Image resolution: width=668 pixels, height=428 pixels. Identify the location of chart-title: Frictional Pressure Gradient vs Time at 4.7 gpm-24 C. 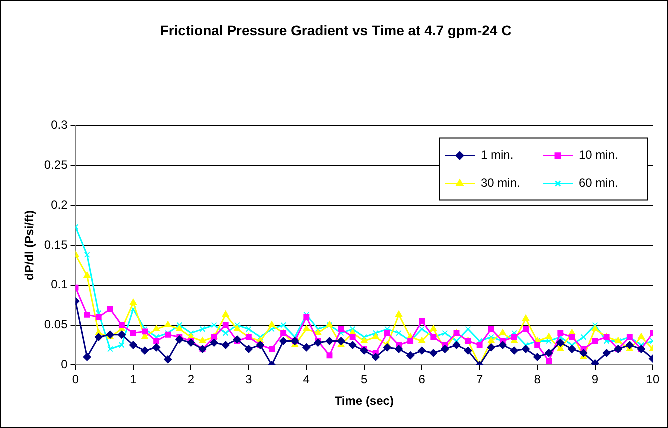
(336, 30).